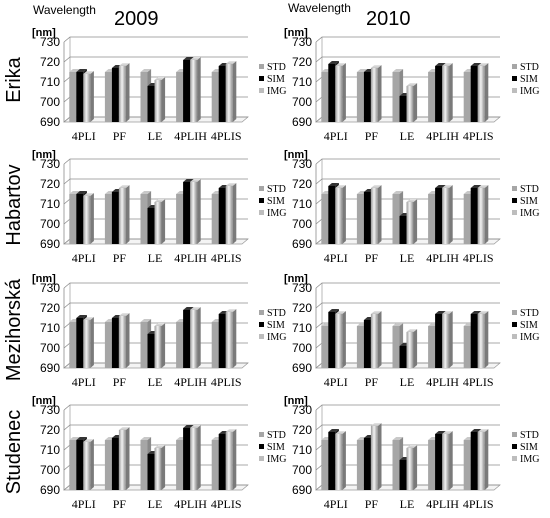  Describe the element at coordinates (412, 102) in the screenshot. I see `bar-img-le` at that location.